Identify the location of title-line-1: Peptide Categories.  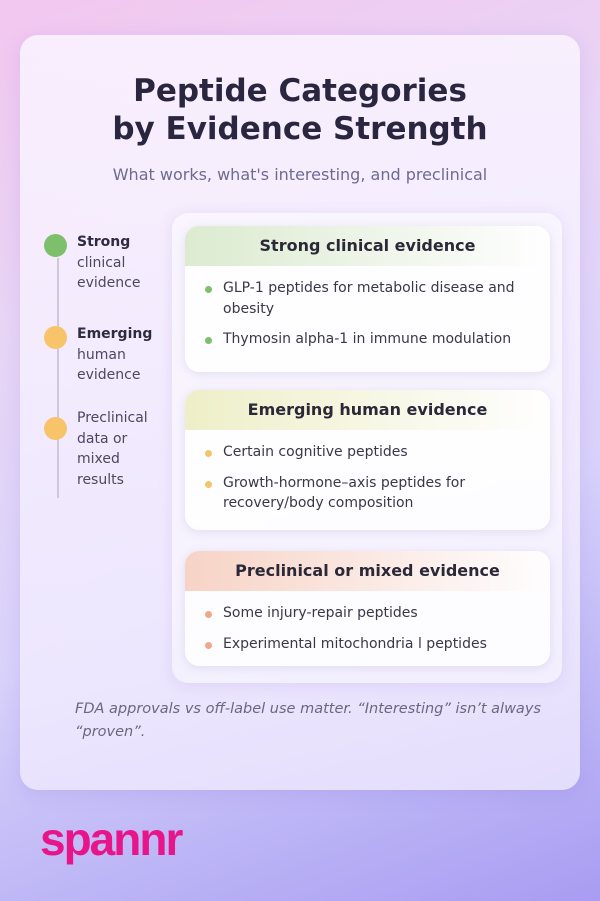
(300, 91).